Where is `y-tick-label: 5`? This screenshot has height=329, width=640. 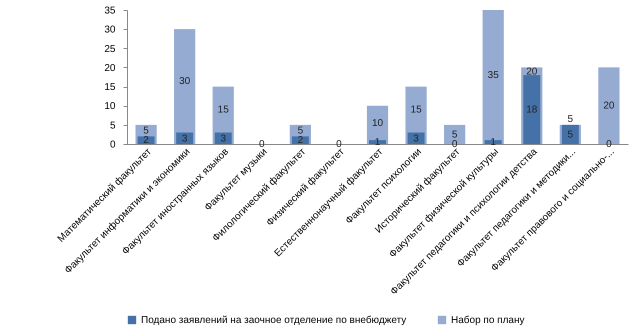
y-tick-label: 5 is located at coordinates (113, 126).